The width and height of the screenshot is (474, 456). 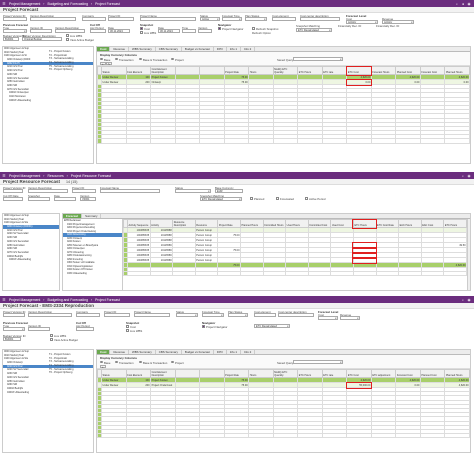 What do you see at coordinates (141, 32) in the screenshot?
I see `live-wbs-checkbox` at bounding box center [141, 32].